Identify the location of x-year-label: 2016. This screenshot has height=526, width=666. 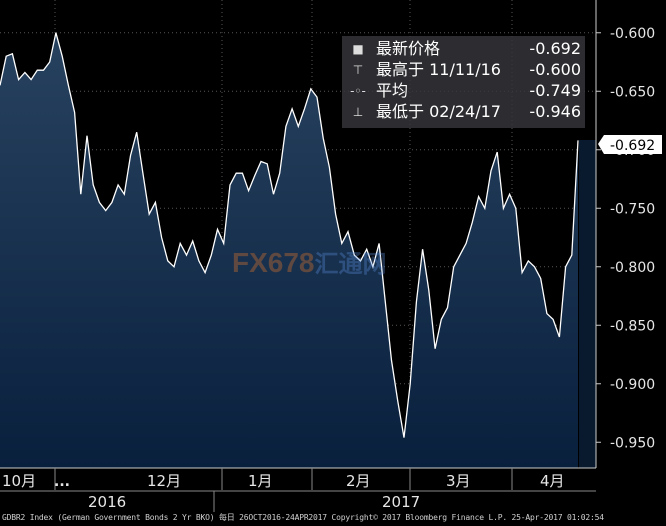
(107, 502).